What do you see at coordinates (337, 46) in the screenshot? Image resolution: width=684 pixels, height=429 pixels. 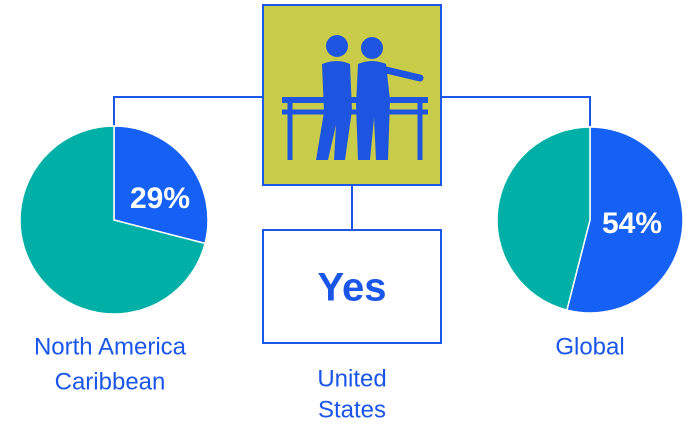 I see `head-left` at bounding box center [337, 46].